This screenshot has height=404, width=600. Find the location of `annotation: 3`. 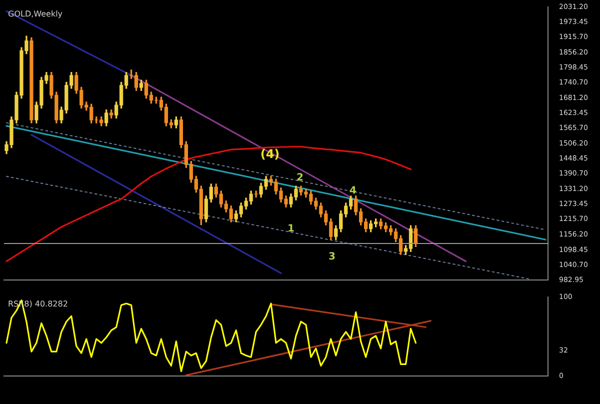

annotation: 3 is located at coordinates (332, 257).